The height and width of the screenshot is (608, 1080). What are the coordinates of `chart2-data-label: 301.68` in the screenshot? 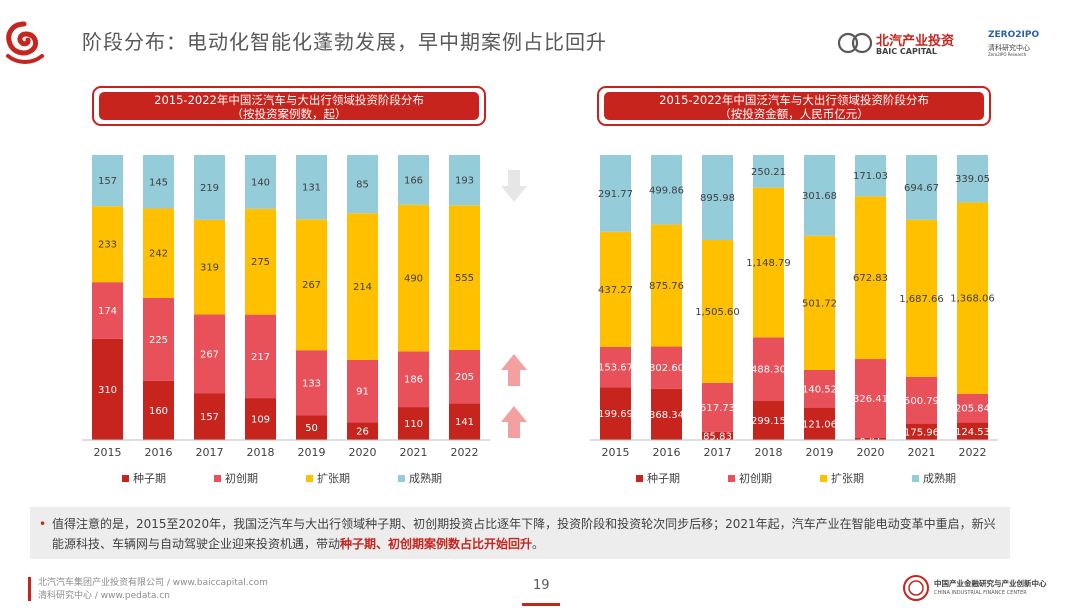 It's located at (819, 196).